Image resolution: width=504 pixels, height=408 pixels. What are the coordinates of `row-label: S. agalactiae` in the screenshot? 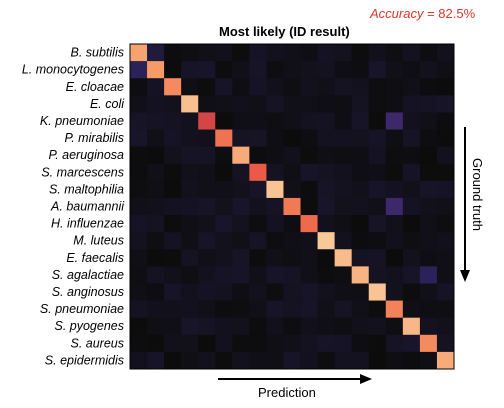 It's located at (88, 275).